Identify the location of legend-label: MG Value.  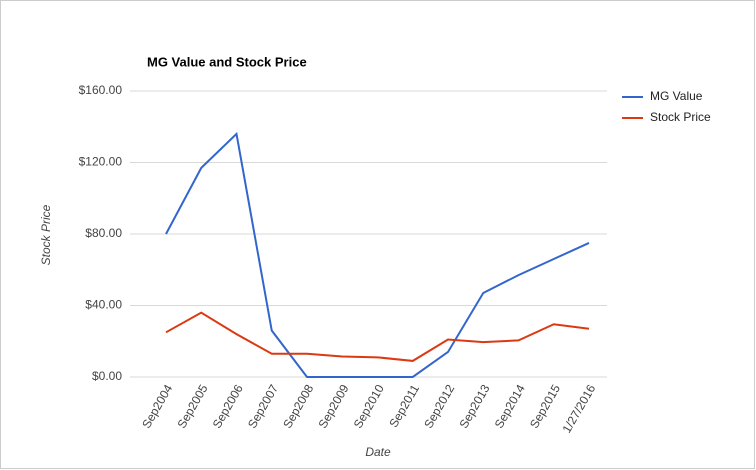
(676, 96).